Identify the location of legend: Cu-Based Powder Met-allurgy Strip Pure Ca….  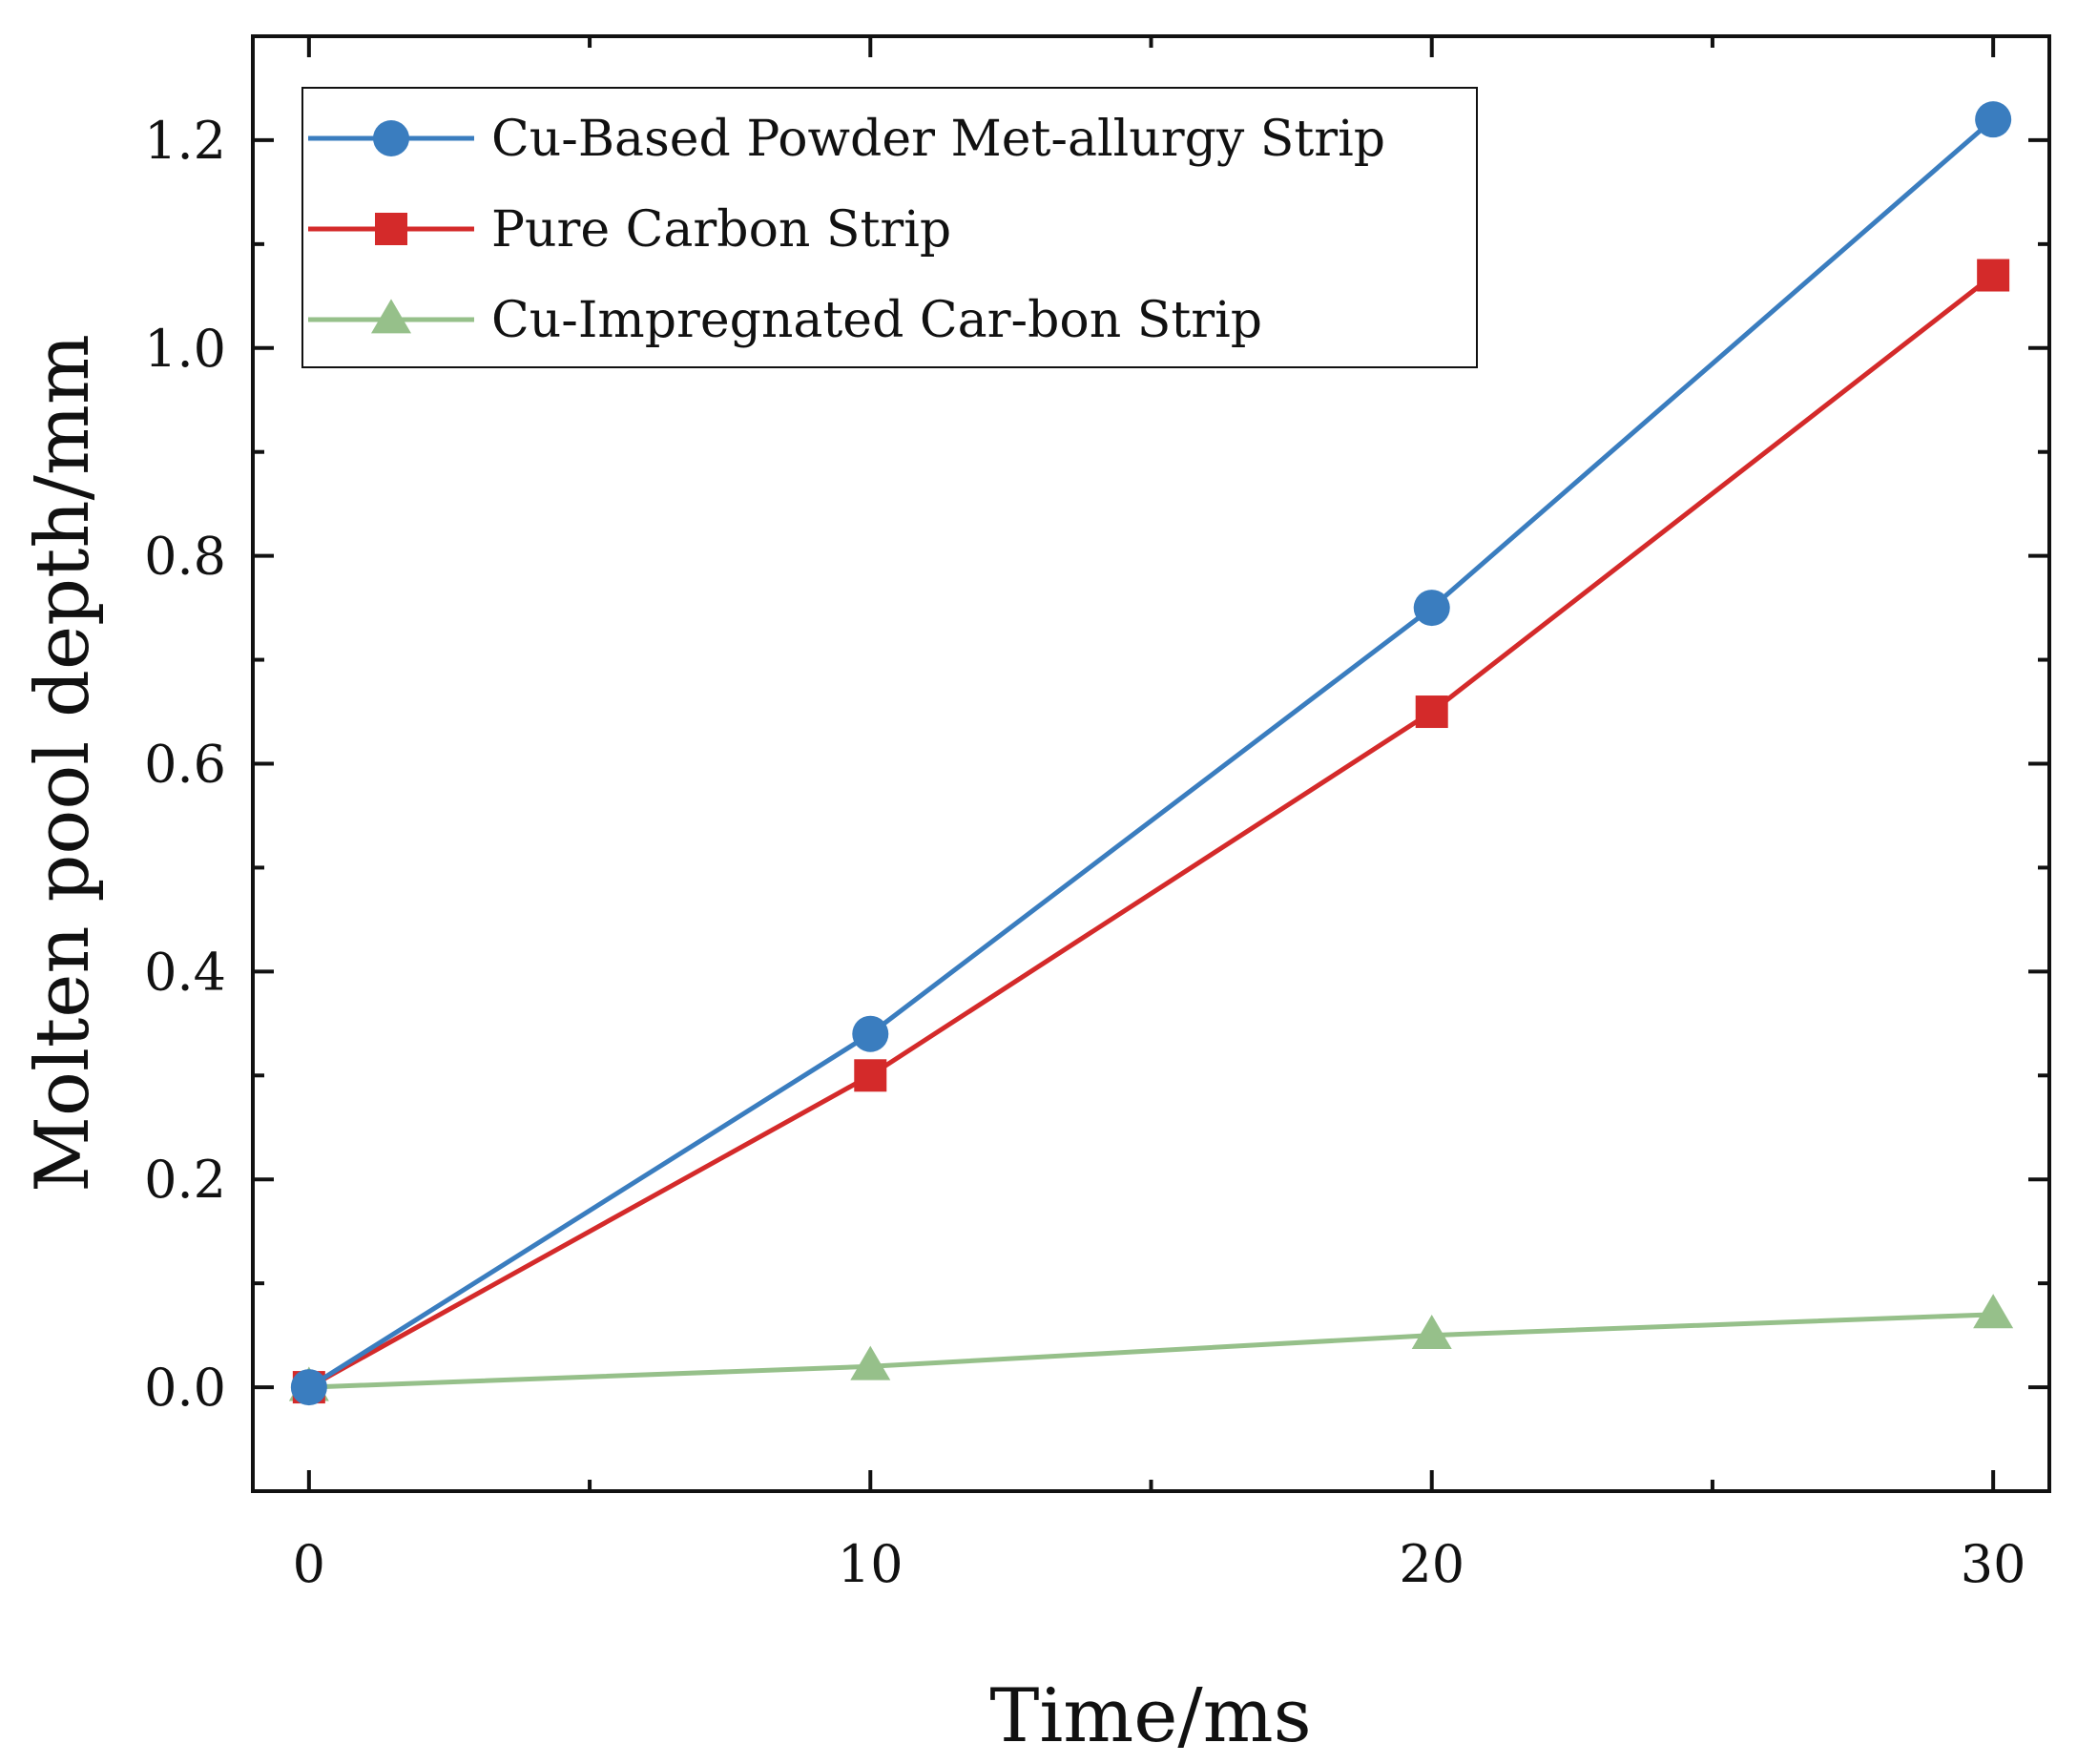
(889, 227).